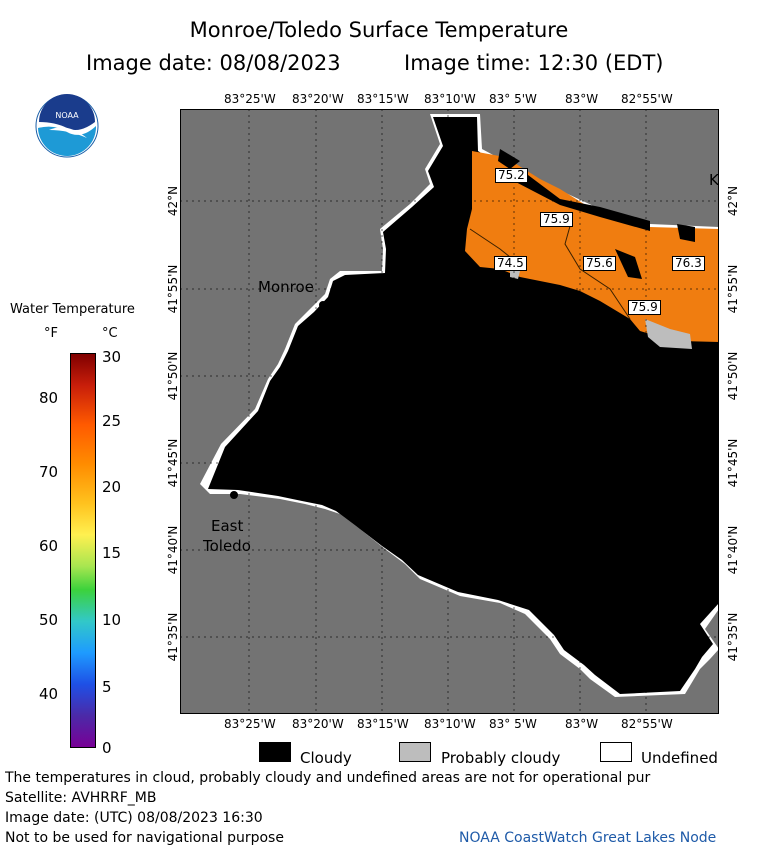  What do you see at coordinates (112, 487) in the screenshot?
I see `colorbar-c-tick: 20` at bounding box center [112, 487].